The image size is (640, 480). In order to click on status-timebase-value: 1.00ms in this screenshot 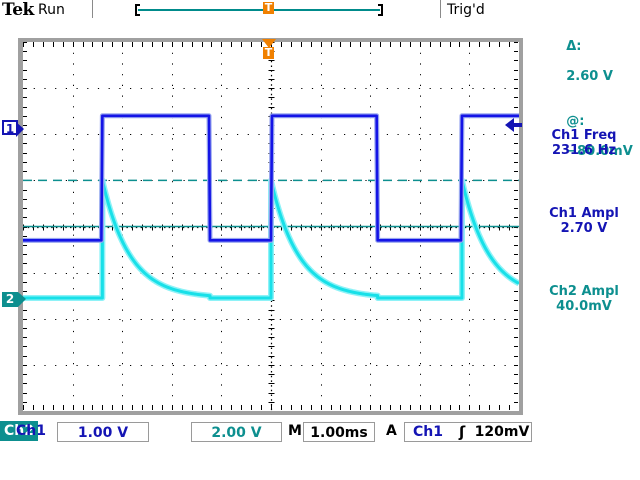, I will do `click(339, 432)`.